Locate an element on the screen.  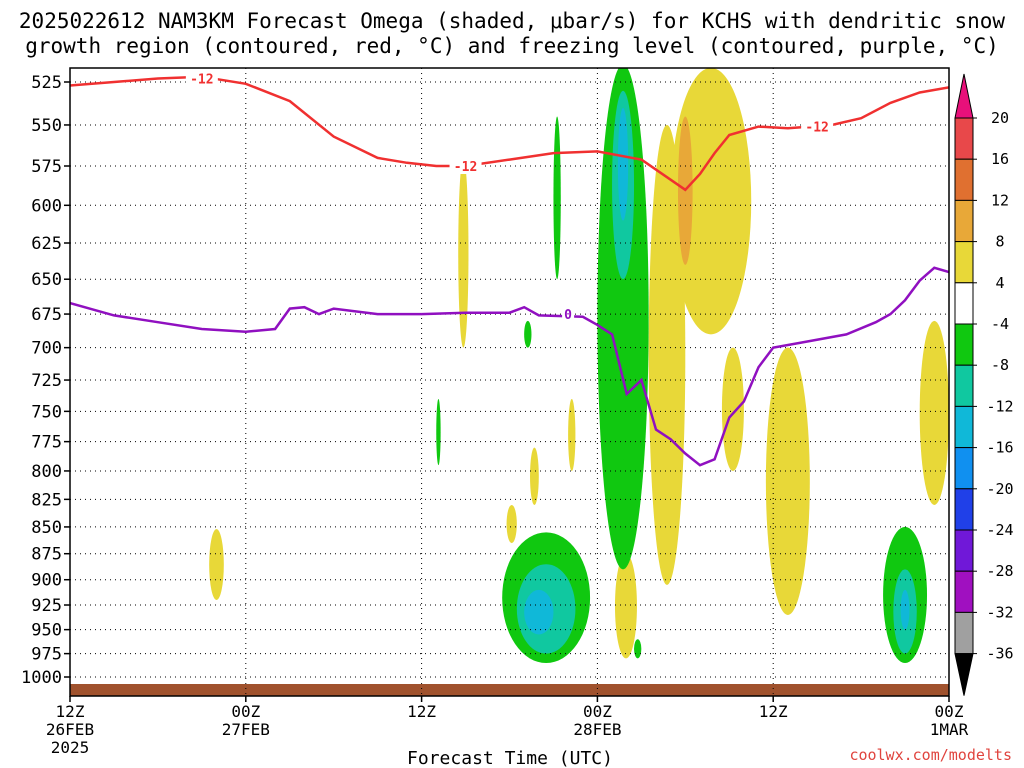
y-tick-label: 900 is located at coordinates (46, 581).